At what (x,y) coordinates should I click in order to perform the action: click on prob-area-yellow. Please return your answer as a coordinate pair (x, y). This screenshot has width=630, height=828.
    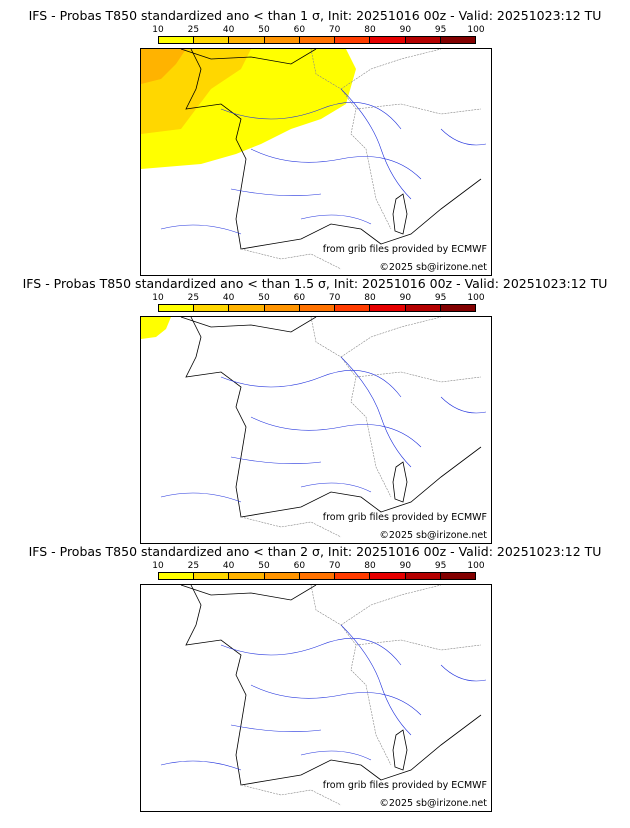
    Looking at the image, I should click on (156, 328).